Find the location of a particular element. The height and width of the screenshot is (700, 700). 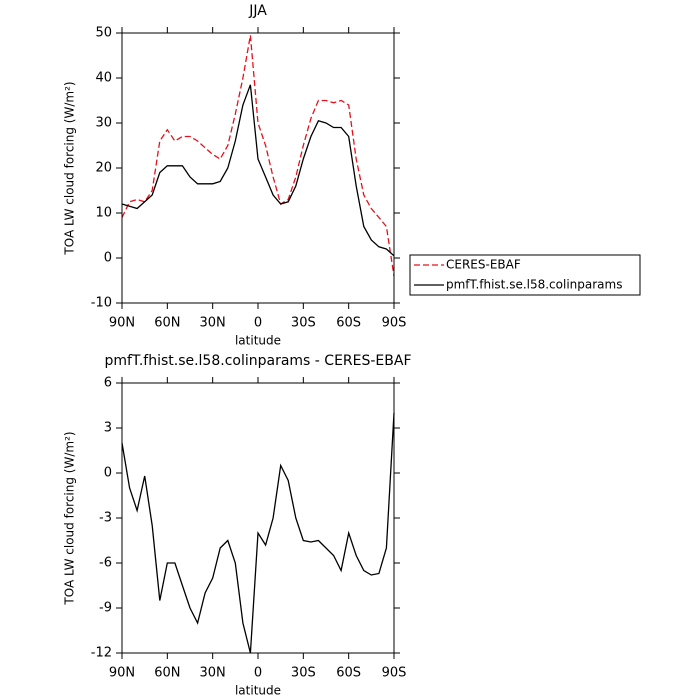

legend-label: pmfT.fhist.se.l58.colinparams is located at coordinates (534, 285).